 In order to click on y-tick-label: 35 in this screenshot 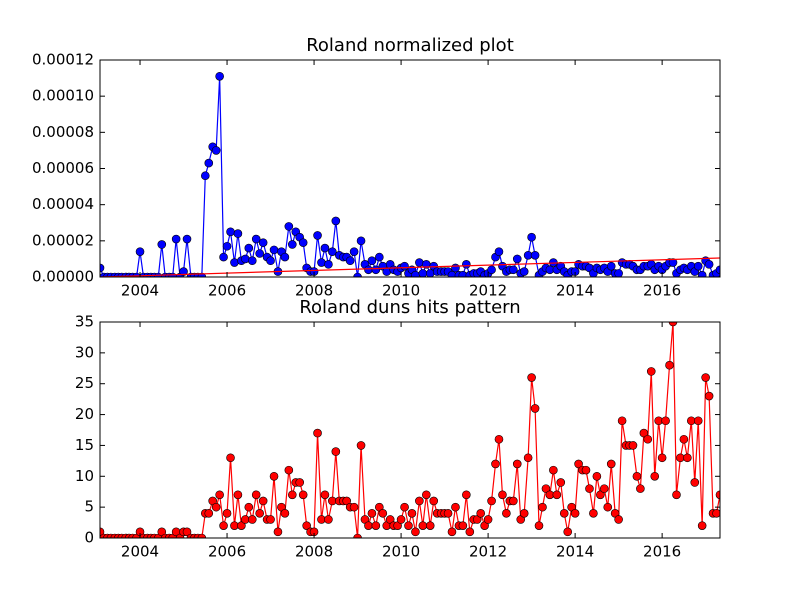, I will do `click(84, 322)`.